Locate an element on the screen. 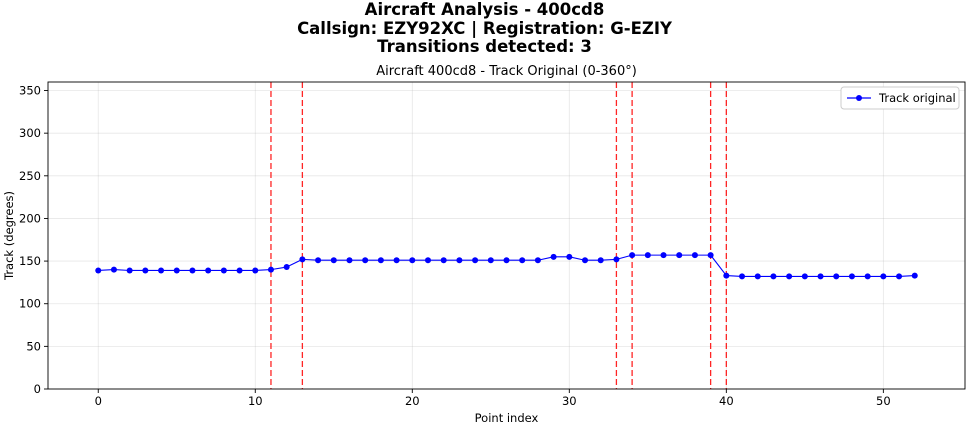  suptitle-line-3: Transitions detected: 3 is located at coordinates (484, 46).